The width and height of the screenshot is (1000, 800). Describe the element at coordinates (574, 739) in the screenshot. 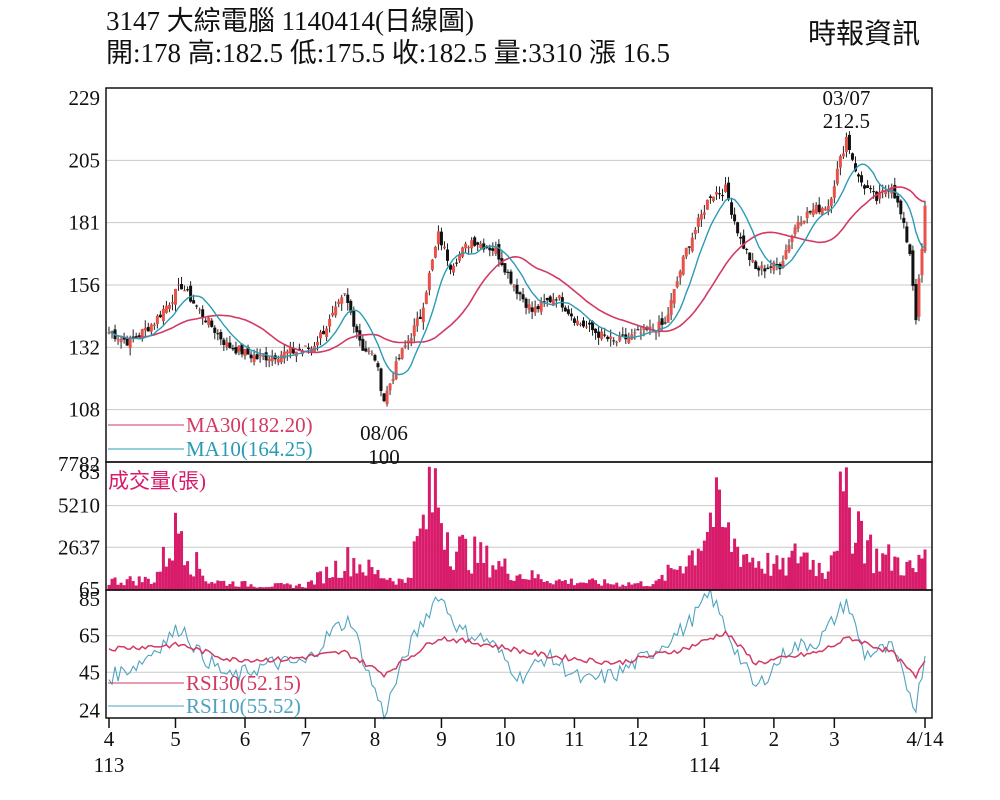

I see `x-tick-label: 11` at that location.